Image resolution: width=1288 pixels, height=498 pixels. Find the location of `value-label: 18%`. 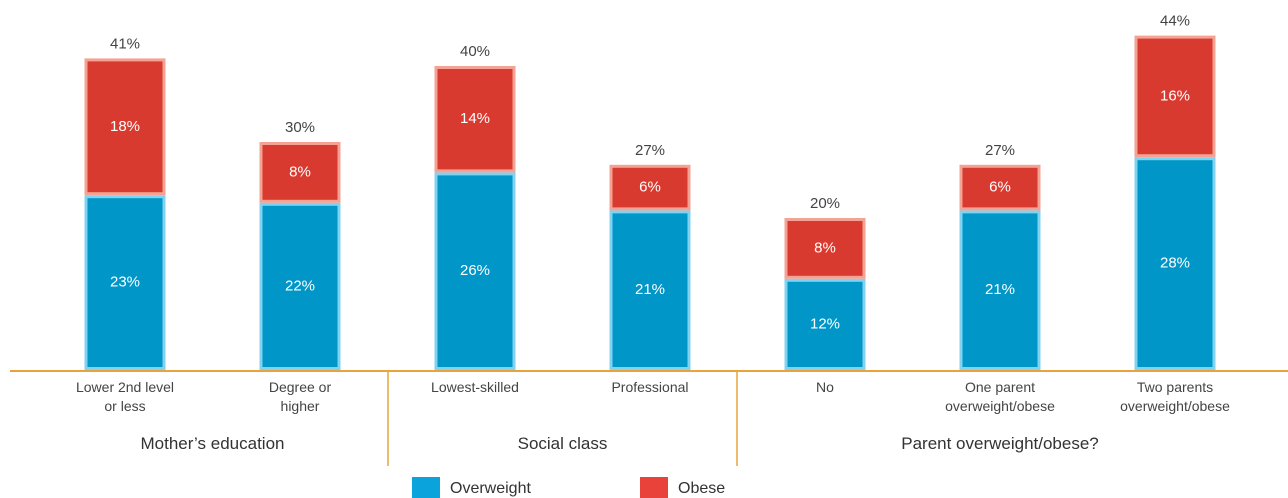

value-label: 18% is located at coordinates (125, 126).